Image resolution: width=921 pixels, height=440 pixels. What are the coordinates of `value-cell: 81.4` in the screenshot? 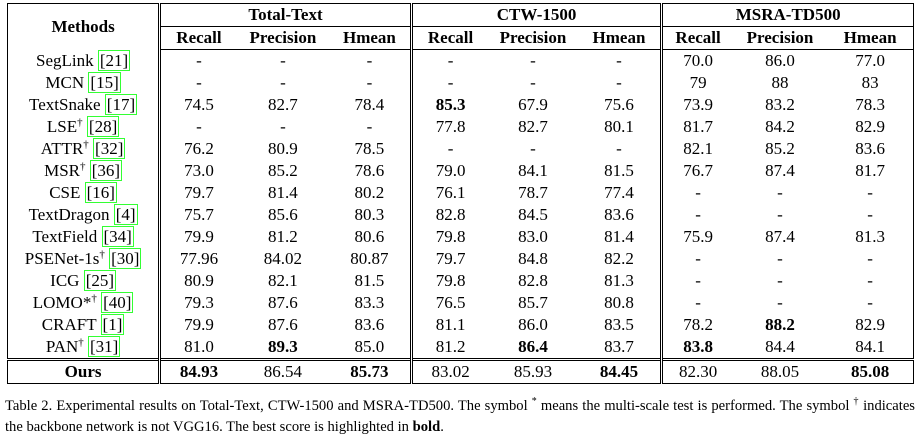 It's located at (620, 237).